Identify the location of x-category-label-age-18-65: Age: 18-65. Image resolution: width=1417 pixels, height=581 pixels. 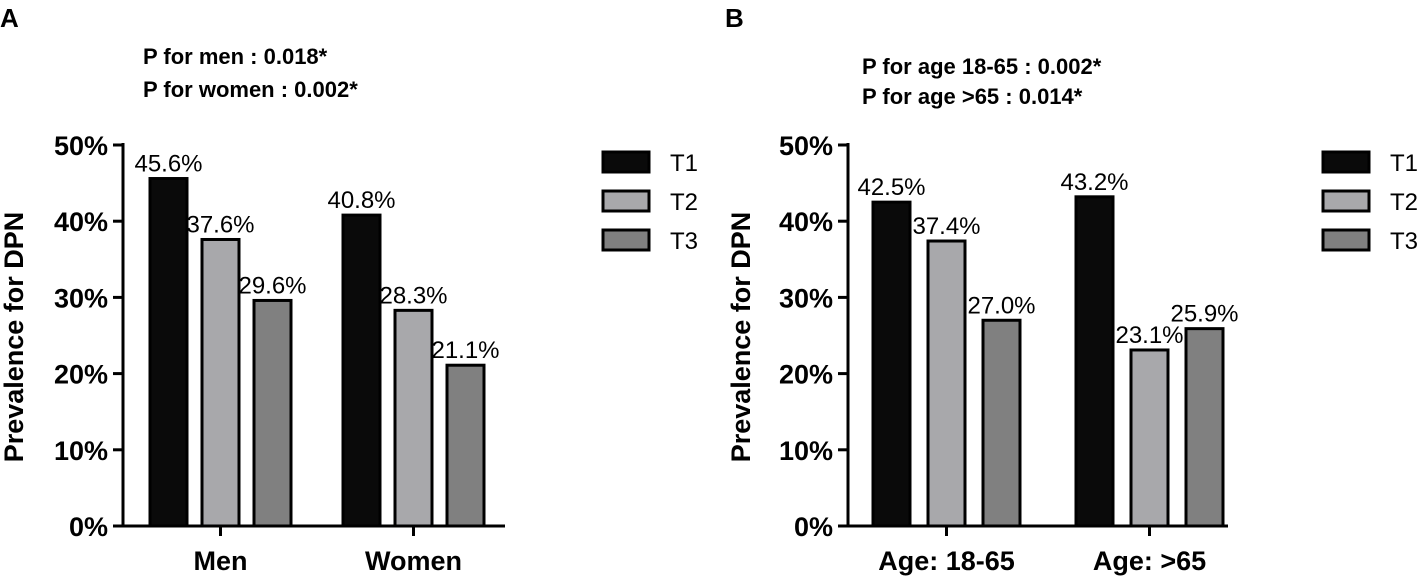
(946, 561).